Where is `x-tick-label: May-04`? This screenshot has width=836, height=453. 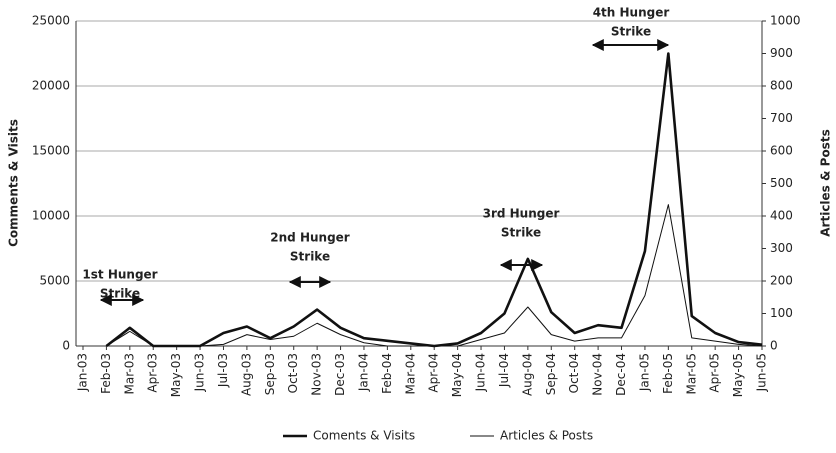
x-tick-label: May-04 is located at coordinates (457, 375).